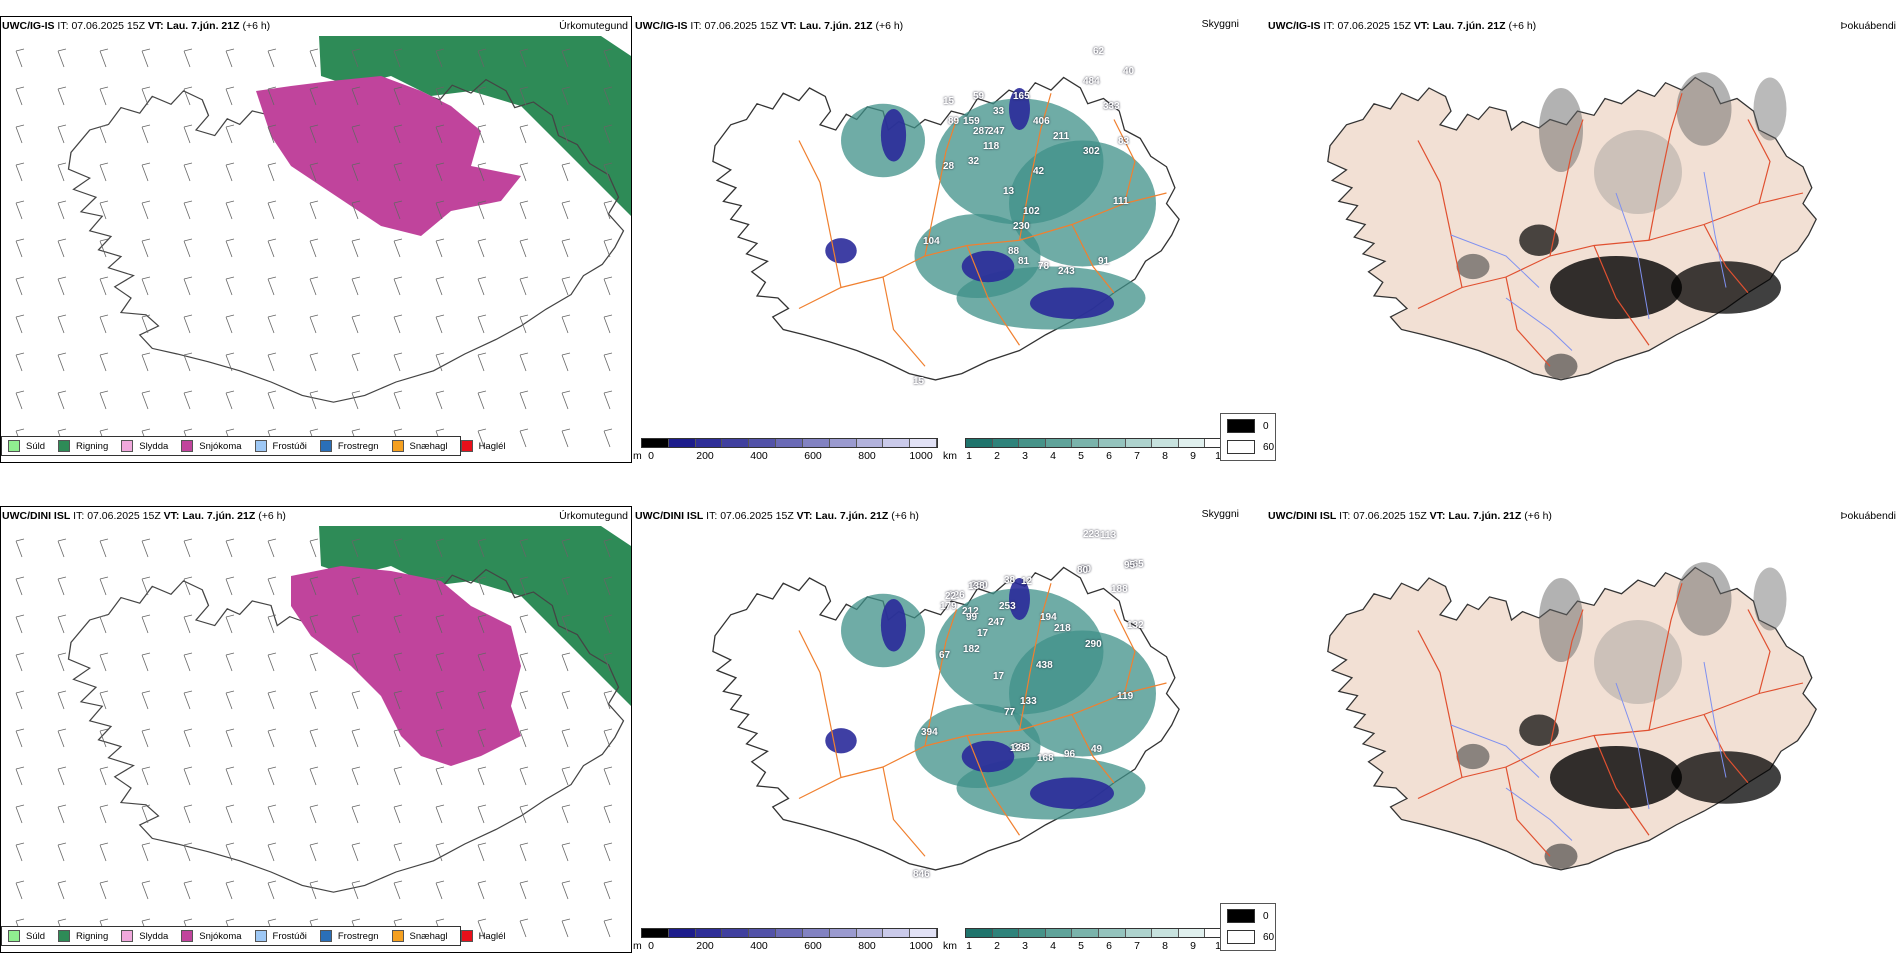 This screenshot has height=958, width=1900. What do you see at coordinates (976, 586) in the screenshot?
I see `cloudbase-value-label: 138` at bounding box center [976, 586].